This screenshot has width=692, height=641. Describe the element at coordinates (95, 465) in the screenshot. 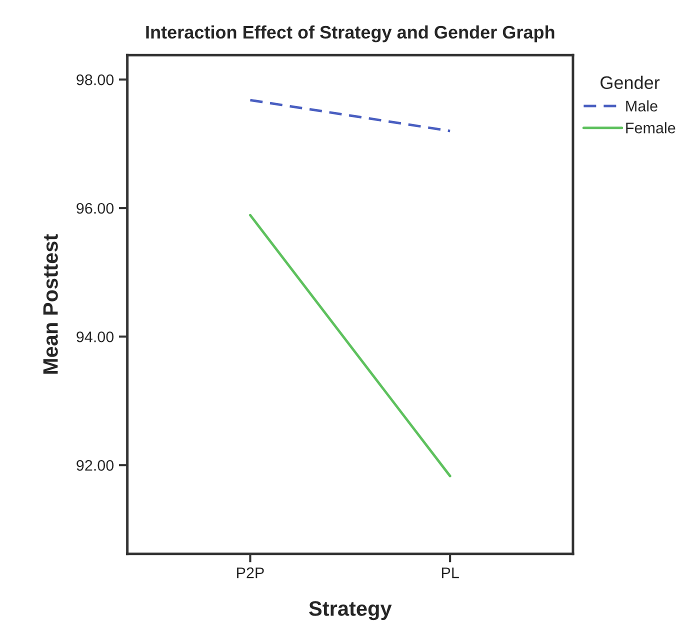

I see `y-tick-label: 92.00` at that location.